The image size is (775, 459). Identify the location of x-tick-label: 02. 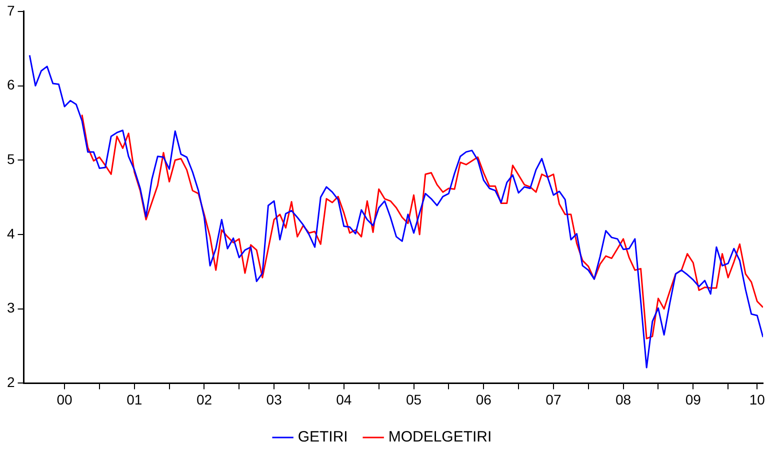
(204, 399).